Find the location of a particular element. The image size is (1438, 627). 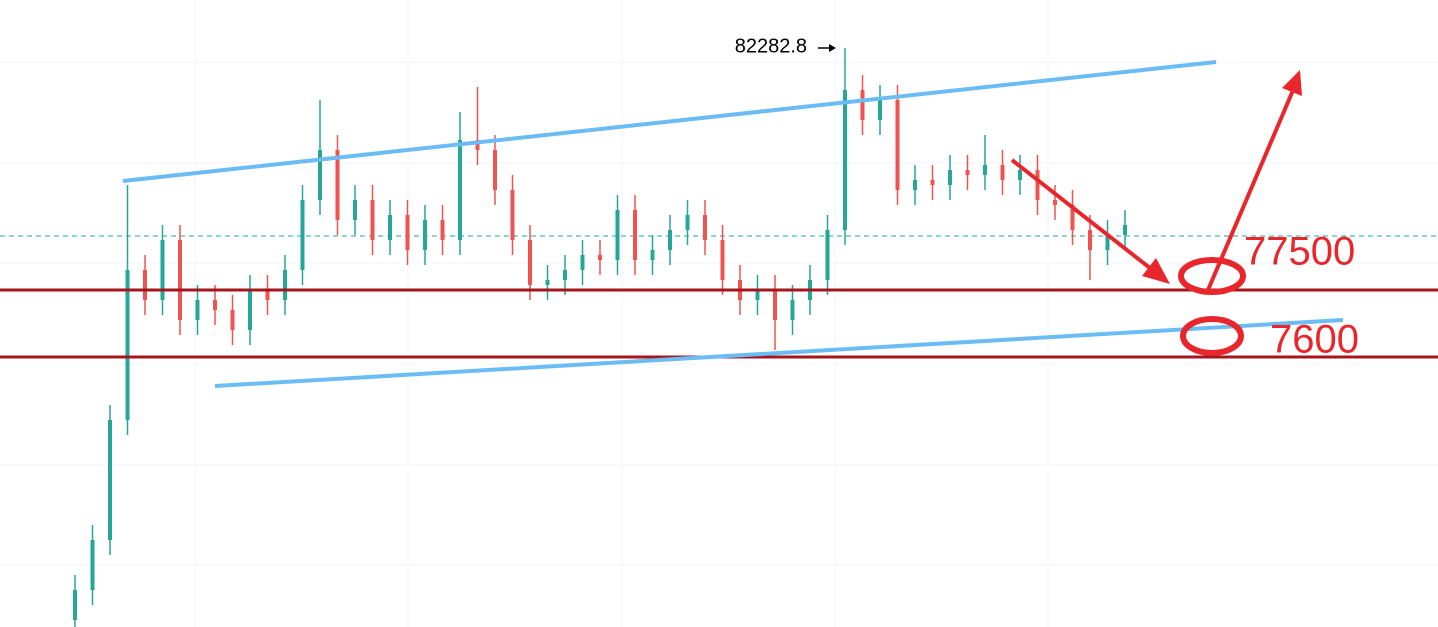

up-arrowhead is located at coordinates (1292, 83).